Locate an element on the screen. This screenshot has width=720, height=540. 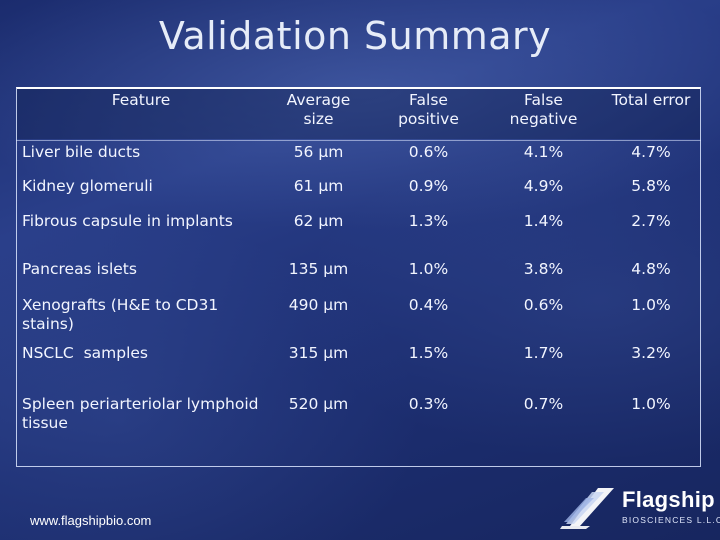
false-negative-cell: 0.7% is located at coordinates (543, 404).